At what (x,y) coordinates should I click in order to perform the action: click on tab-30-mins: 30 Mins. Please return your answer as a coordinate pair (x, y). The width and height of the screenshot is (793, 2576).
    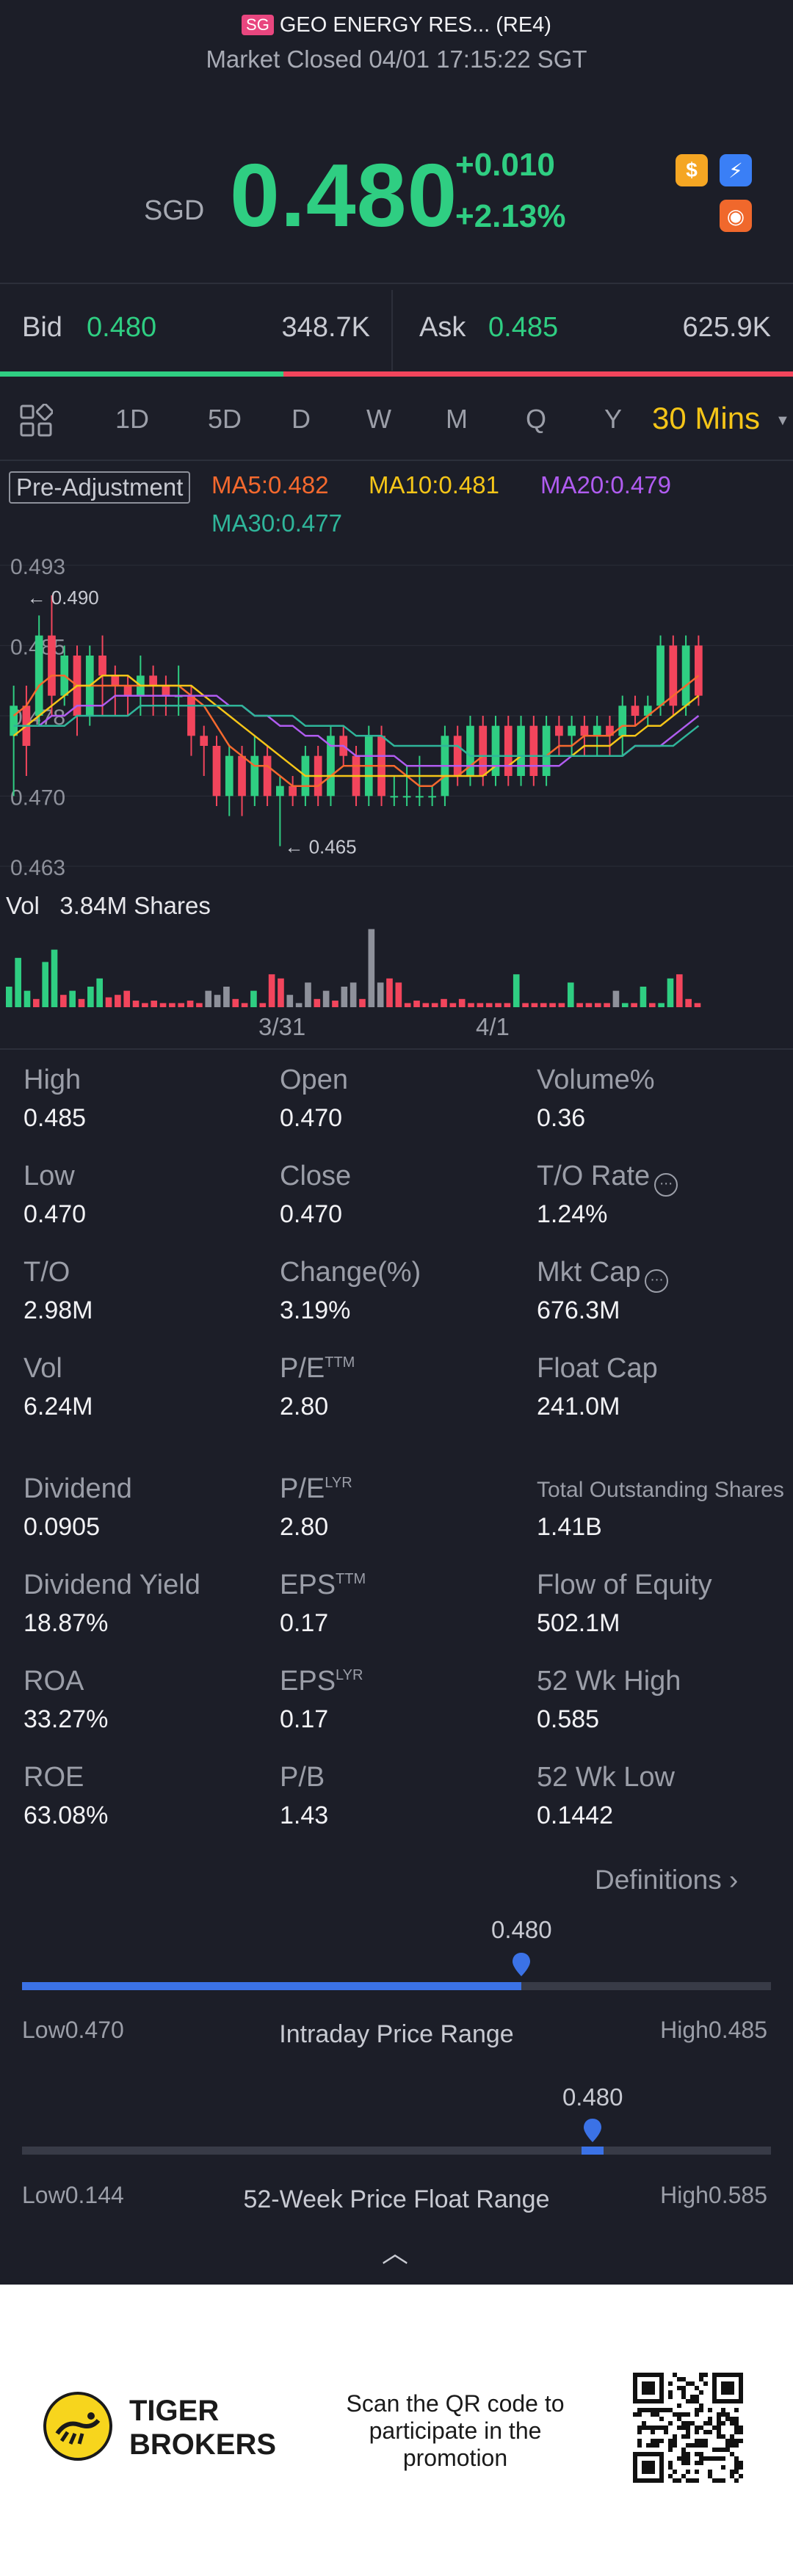
    Looking at the image, I should click on (706, 418).